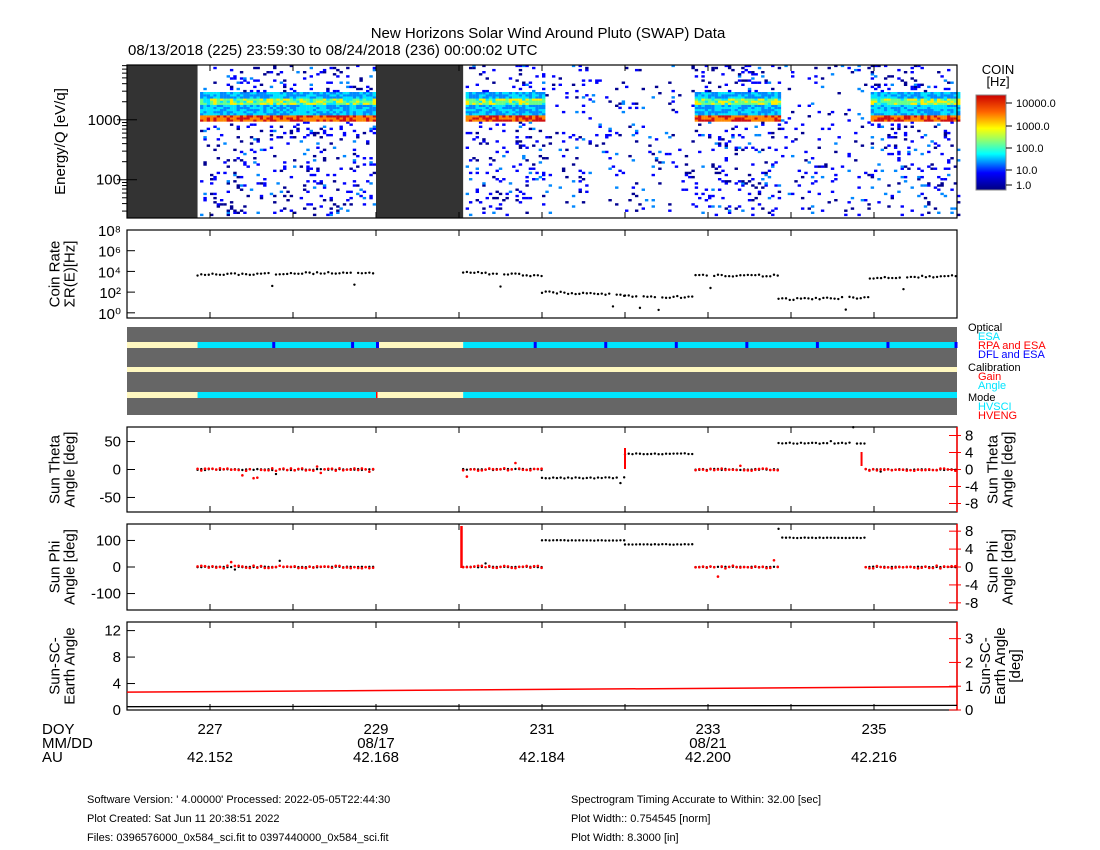 The image size is (1100, 850). Describe the element at coordinates (109, 231) in the screenshot. I see `y-tick-label: 10⁸` at that location.